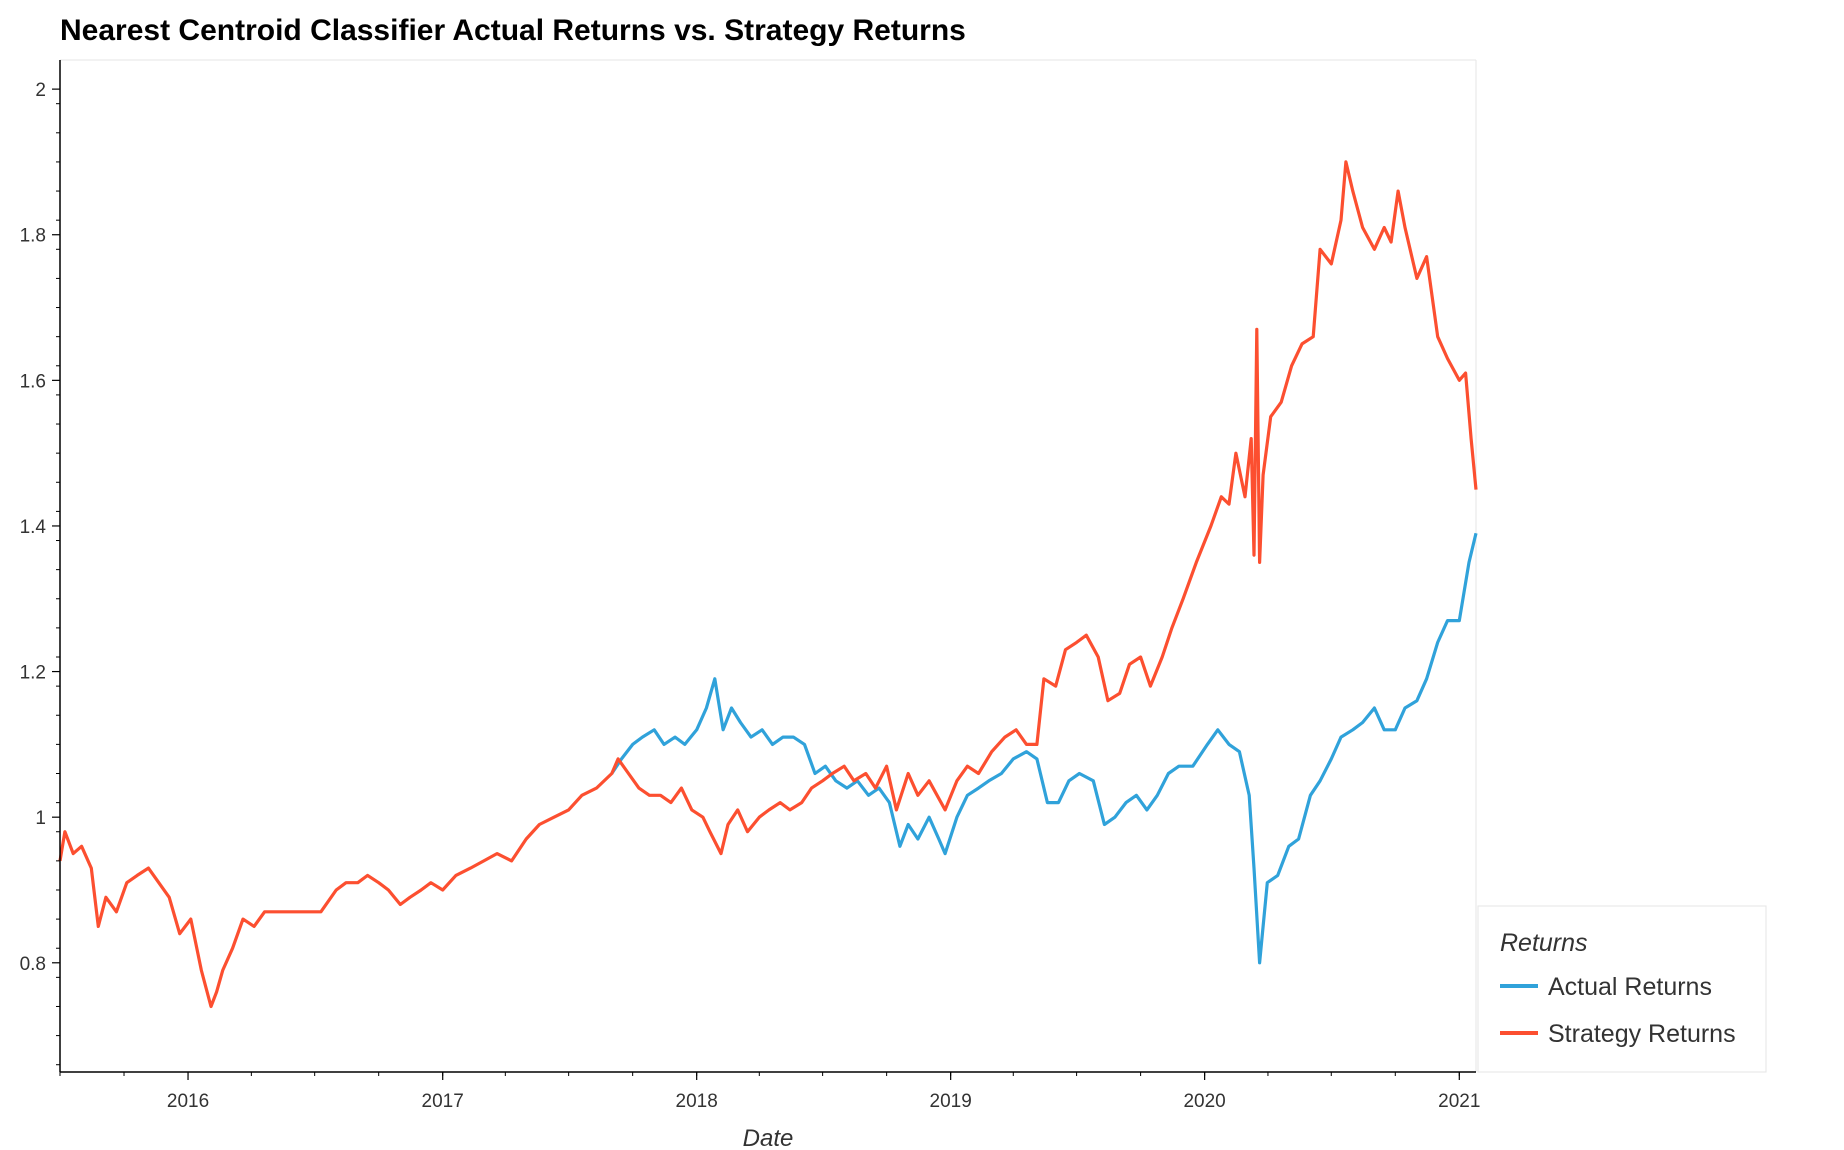  Describe the element at coordinates (40, 573) in the screenshot. I see `y-axis-ticks: 0.8 1 1.2 1.4 1.6 1.8 2` at that location.